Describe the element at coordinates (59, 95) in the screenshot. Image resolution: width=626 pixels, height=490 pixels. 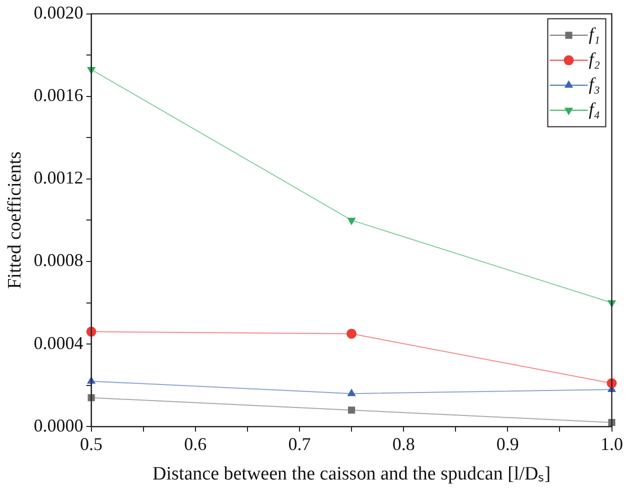
I see `y-tick-label: 0.0016` at that location.